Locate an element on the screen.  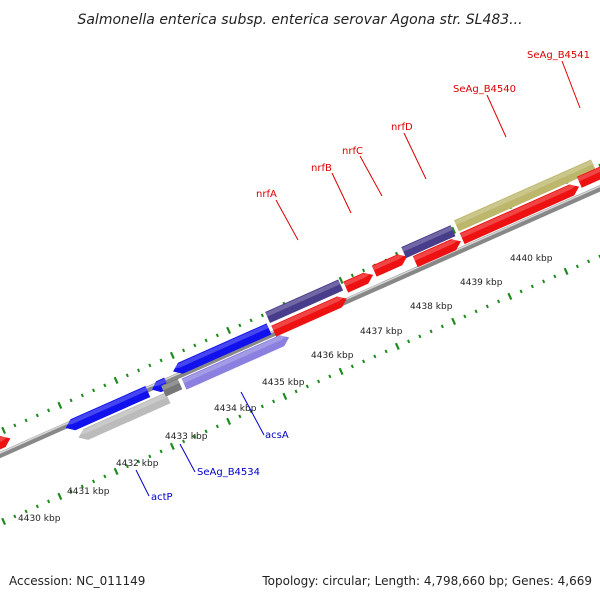
gene-SeAg_B4540 is located at coordinates (519, 214).